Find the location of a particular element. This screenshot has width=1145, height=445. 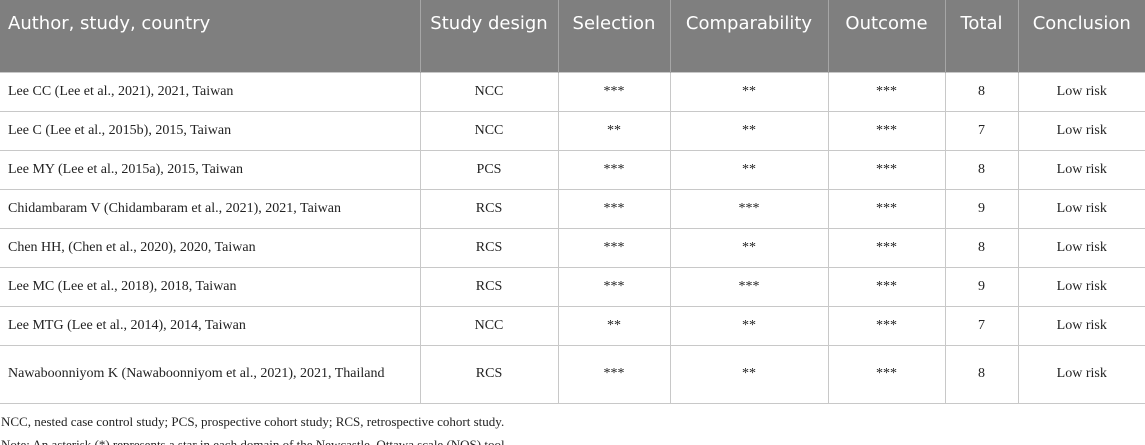

header-cell: Selection is located at coordinates (613, 36).